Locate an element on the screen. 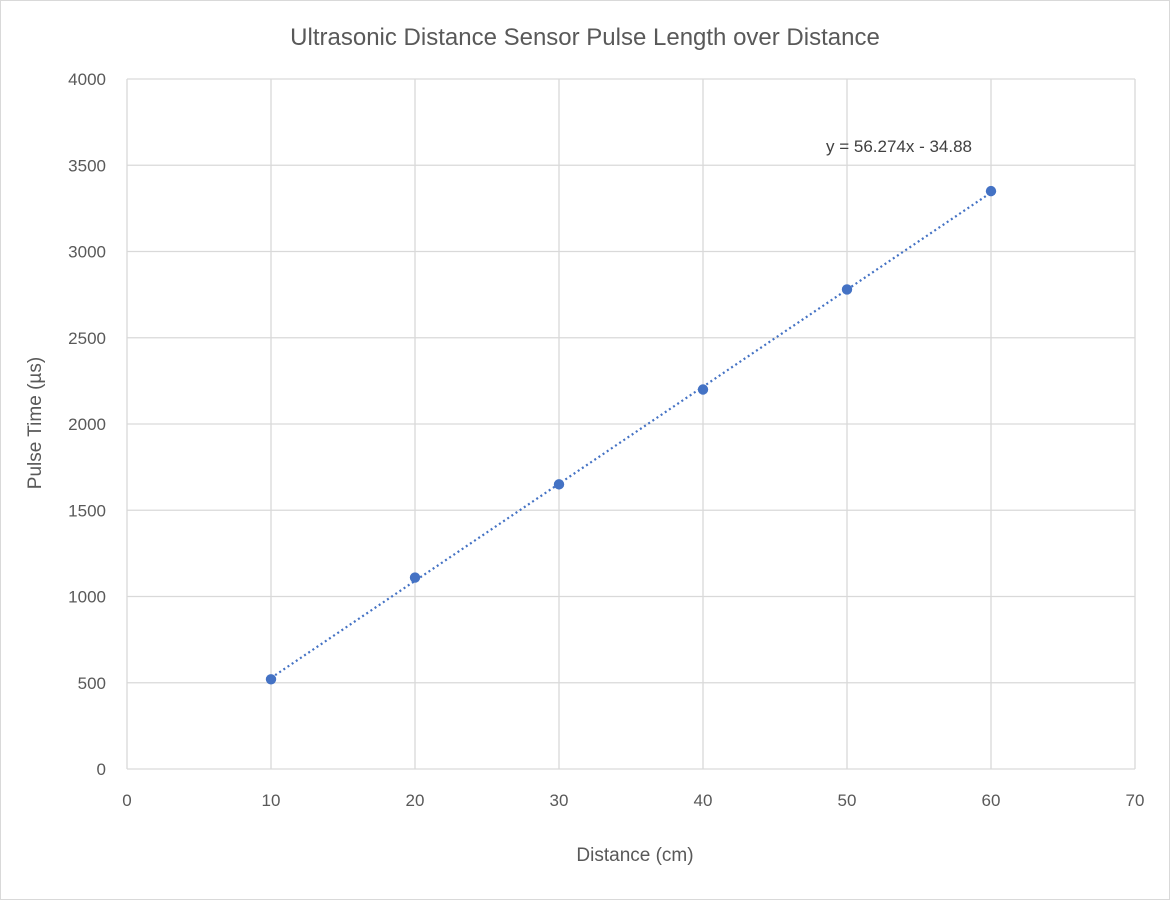 The width and height of the screenshot is (1170, 901). y-tick-label: 2500 is located at coordinates (87, 338).